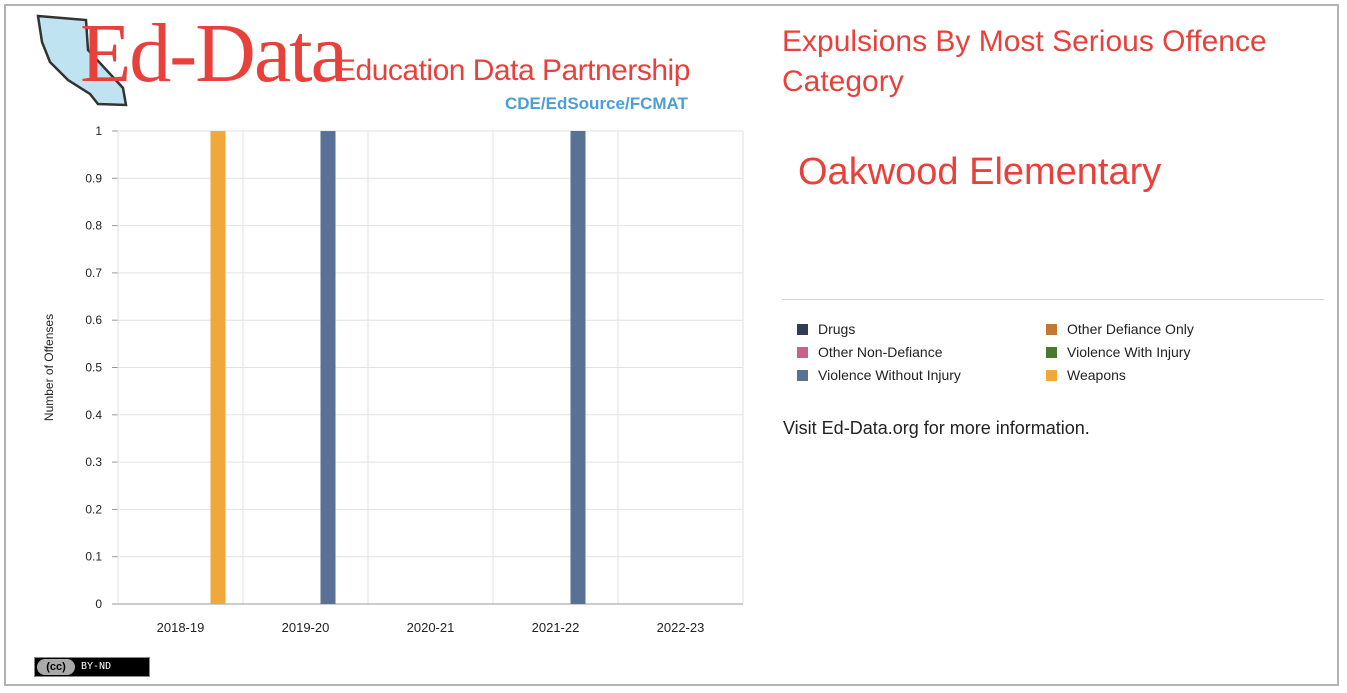 This screenshot has height=693, width=1347. What do you see at coordinates (93, 368) in the screenshot?
I see `y-tick-label: 0.5` at bounding box center [93, 368].